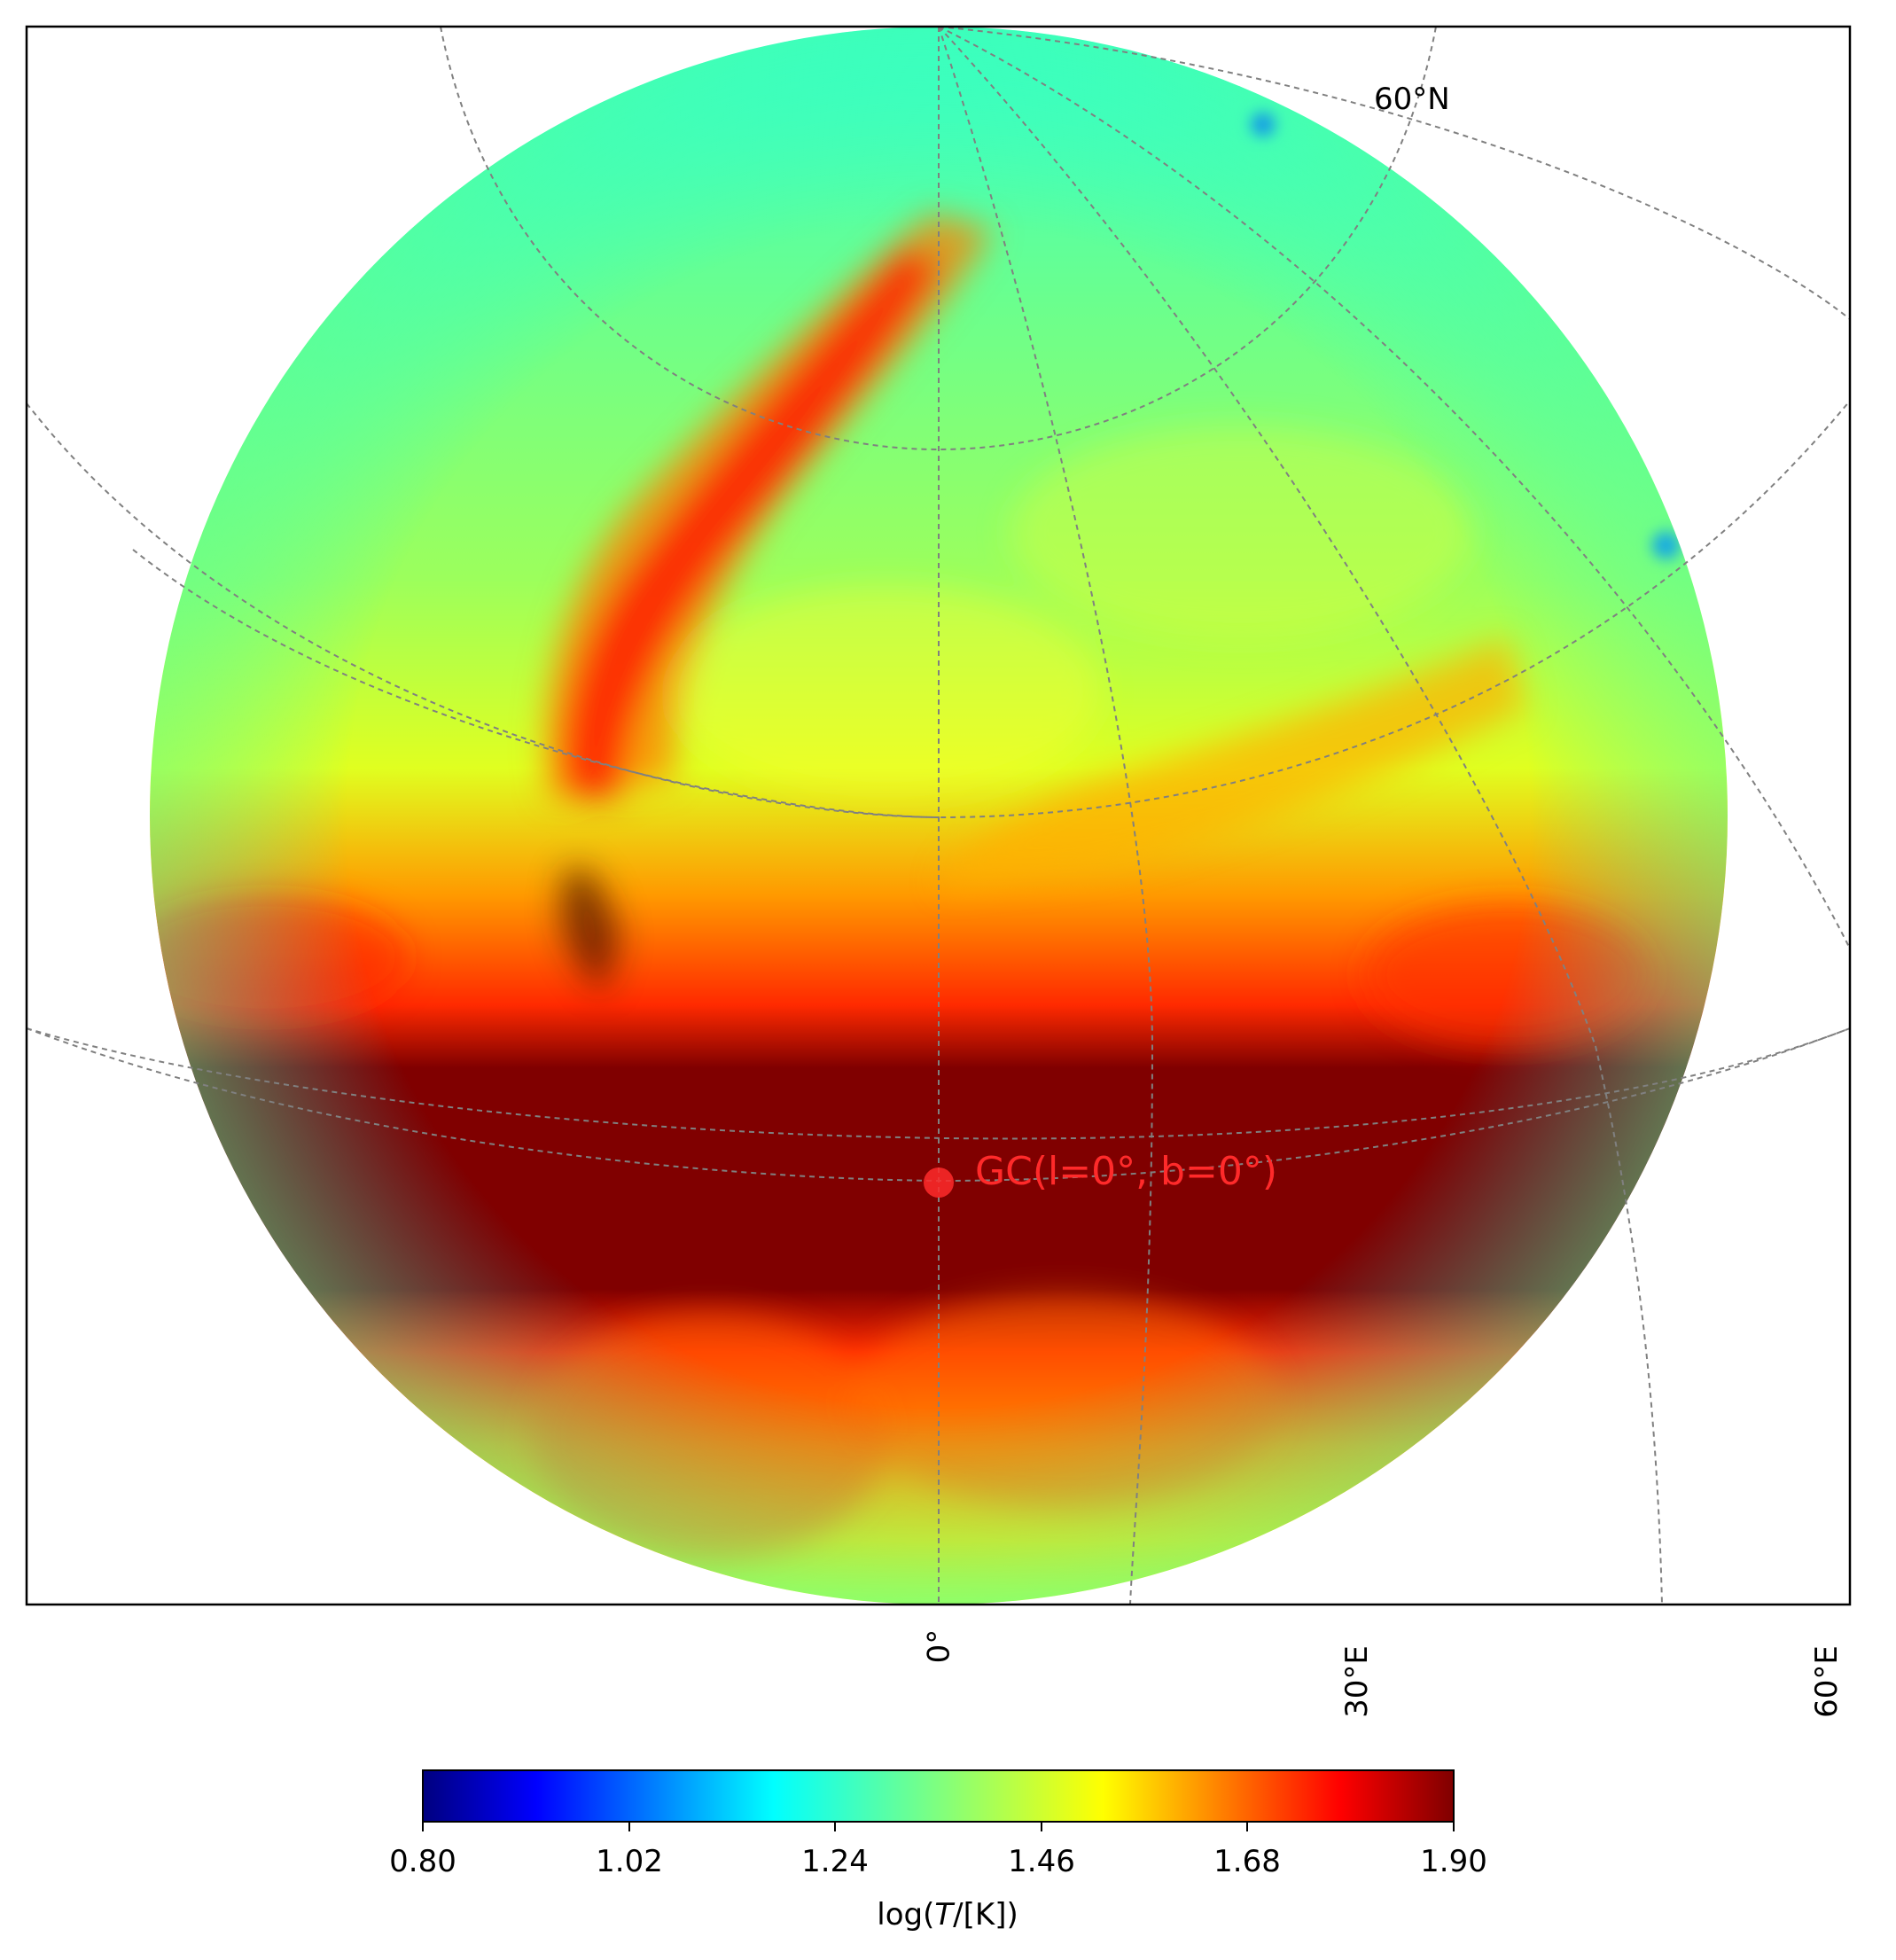 The height and width of the screenshot is (1960, 1896). What do you see at coordinates (939, 1646) in the screenshot?
I see `lon-label-0: 0°` at bounding box center [939, 1646].